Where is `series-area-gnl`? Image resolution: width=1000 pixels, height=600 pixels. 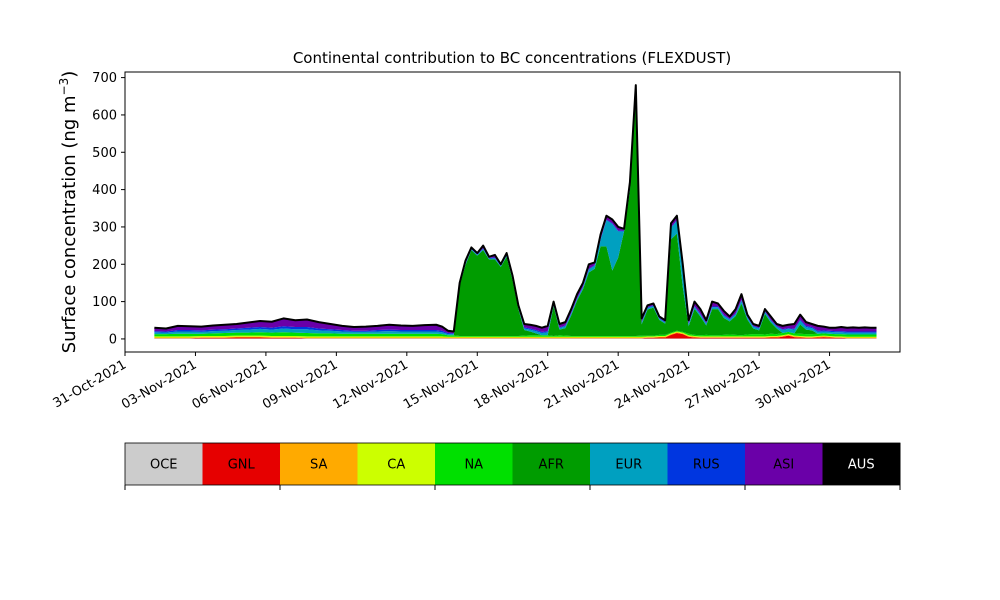 series-area-gnl is located at coordinates (515, 335).